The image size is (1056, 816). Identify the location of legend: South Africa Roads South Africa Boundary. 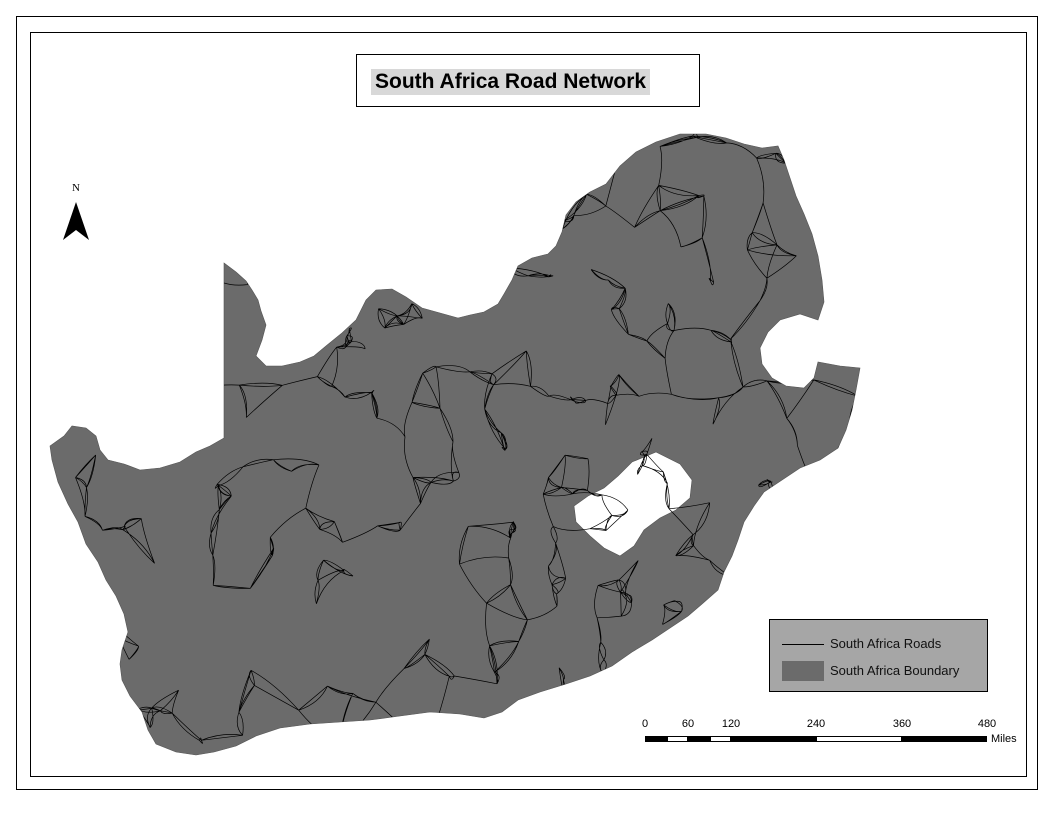
(878, 655).